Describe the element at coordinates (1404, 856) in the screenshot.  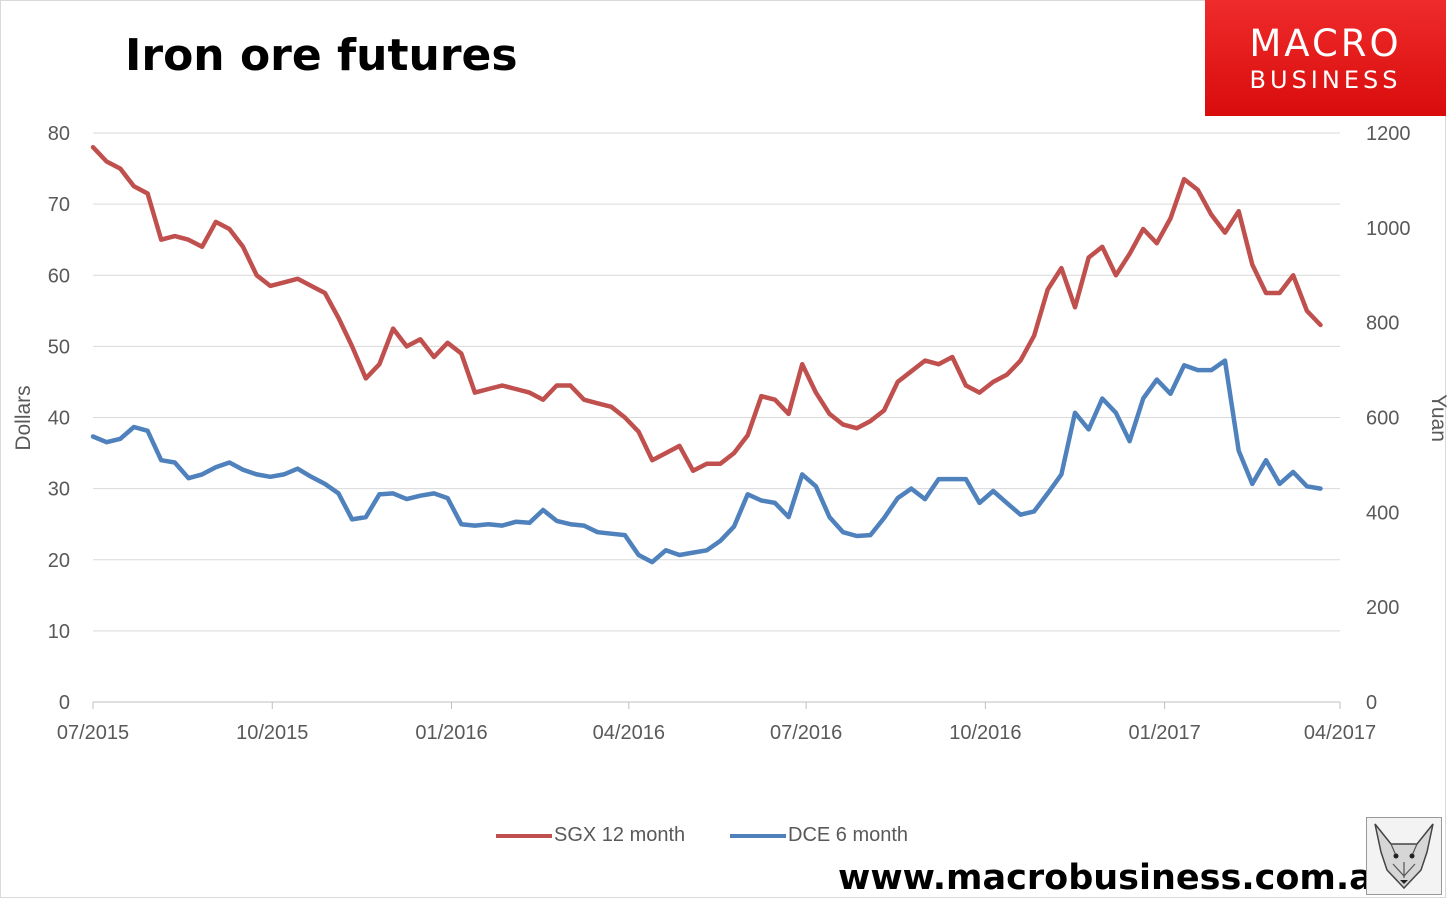
I see `fox-sketch-icon` at that location.